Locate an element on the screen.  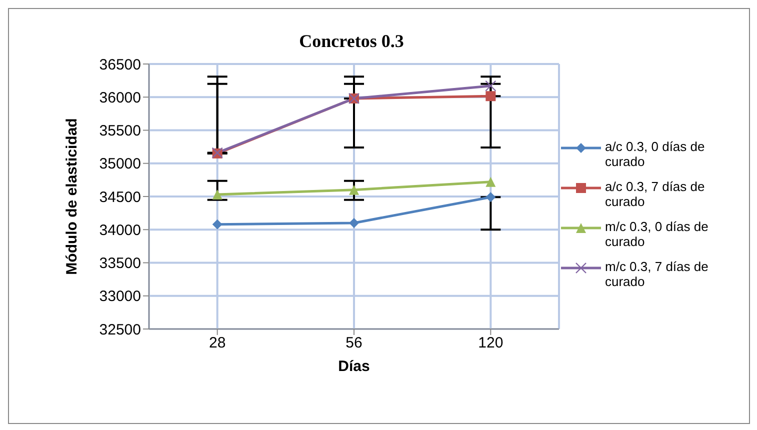
y-tick-label: 35000 is located at coordinates (120, 164).